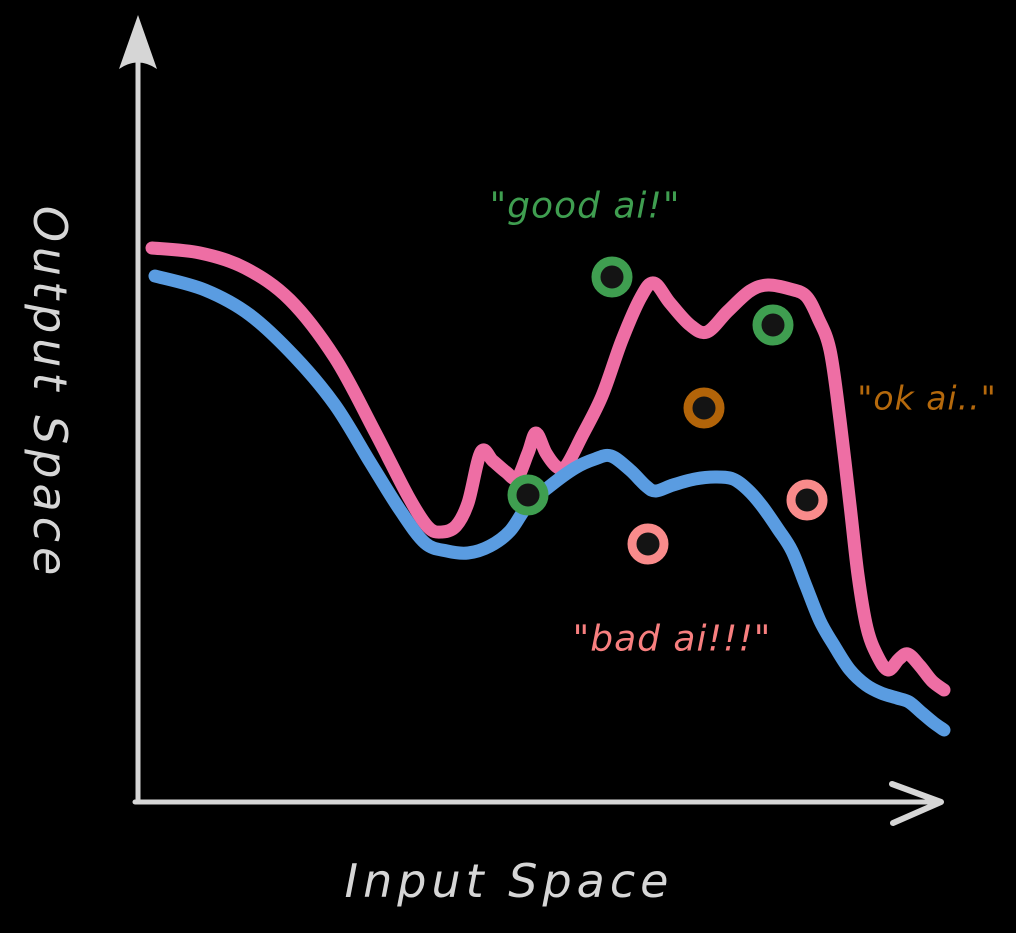 The height and width of the screenshot is (933, 1016). What do you see at coordinates (667, 410) in the screenshot?
I see `marker-group` at bounding box center [667, 410].